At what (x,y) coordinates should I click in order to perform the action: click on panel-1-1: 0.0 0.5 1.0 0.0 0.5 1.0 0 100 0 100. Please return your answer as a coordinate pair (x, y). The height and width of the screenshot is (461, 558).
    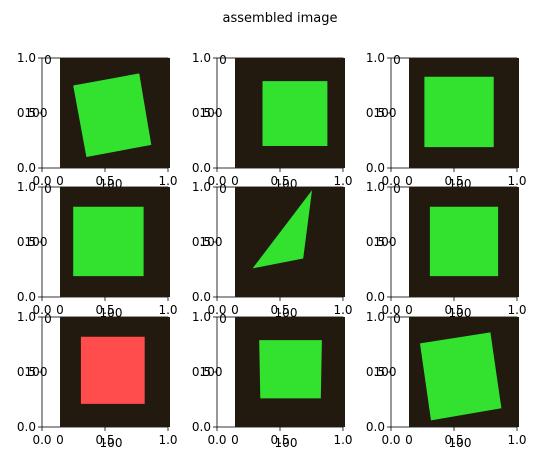
    Looking at the image, I should click on (272, 250).